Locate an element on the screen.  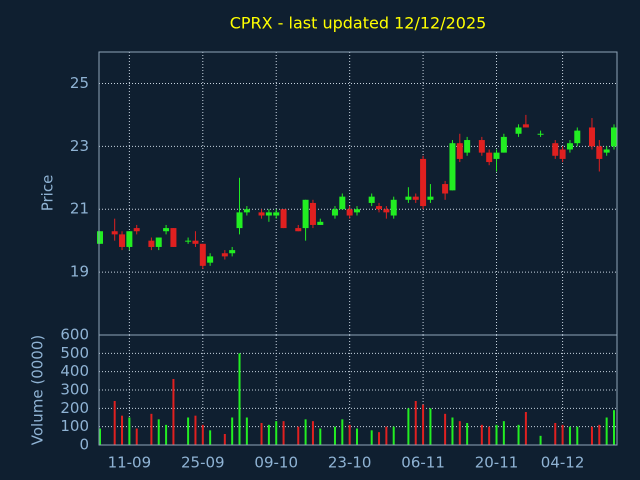
volume-tick-label: 100 is located at coordinates (74, 426).